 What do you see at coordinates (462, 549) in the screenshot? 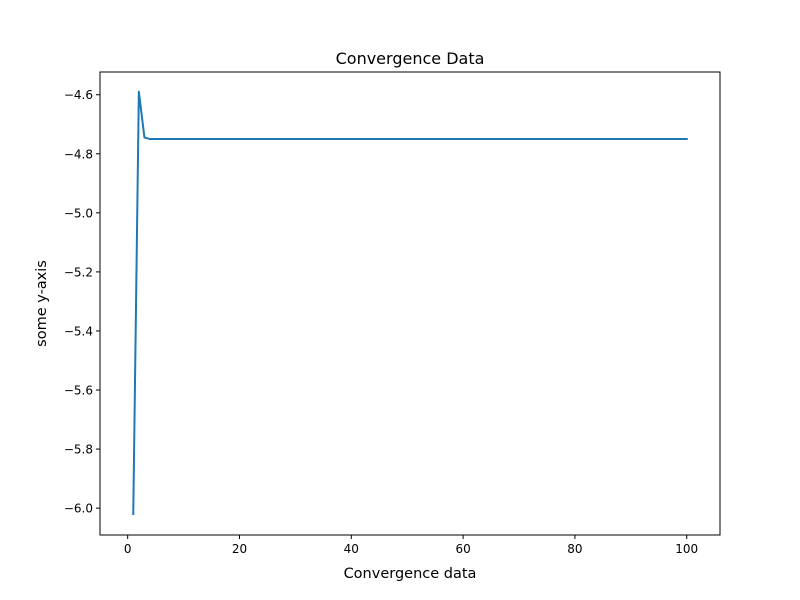
I see `x-tick-label: 60` at bounding box center [462, 549].